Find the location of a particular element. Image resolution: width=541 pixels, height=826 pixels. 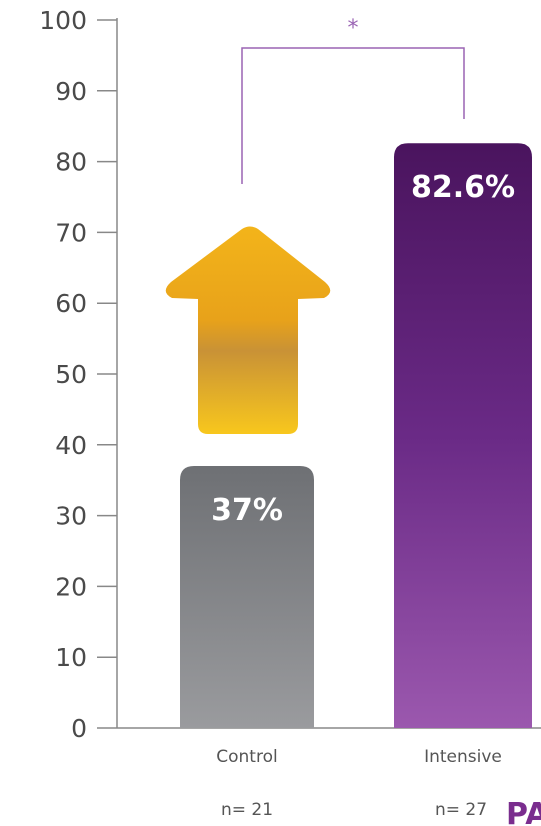

category-labels: Control n= 21 Intensive n= 27 is located at coordinates (359, 783).